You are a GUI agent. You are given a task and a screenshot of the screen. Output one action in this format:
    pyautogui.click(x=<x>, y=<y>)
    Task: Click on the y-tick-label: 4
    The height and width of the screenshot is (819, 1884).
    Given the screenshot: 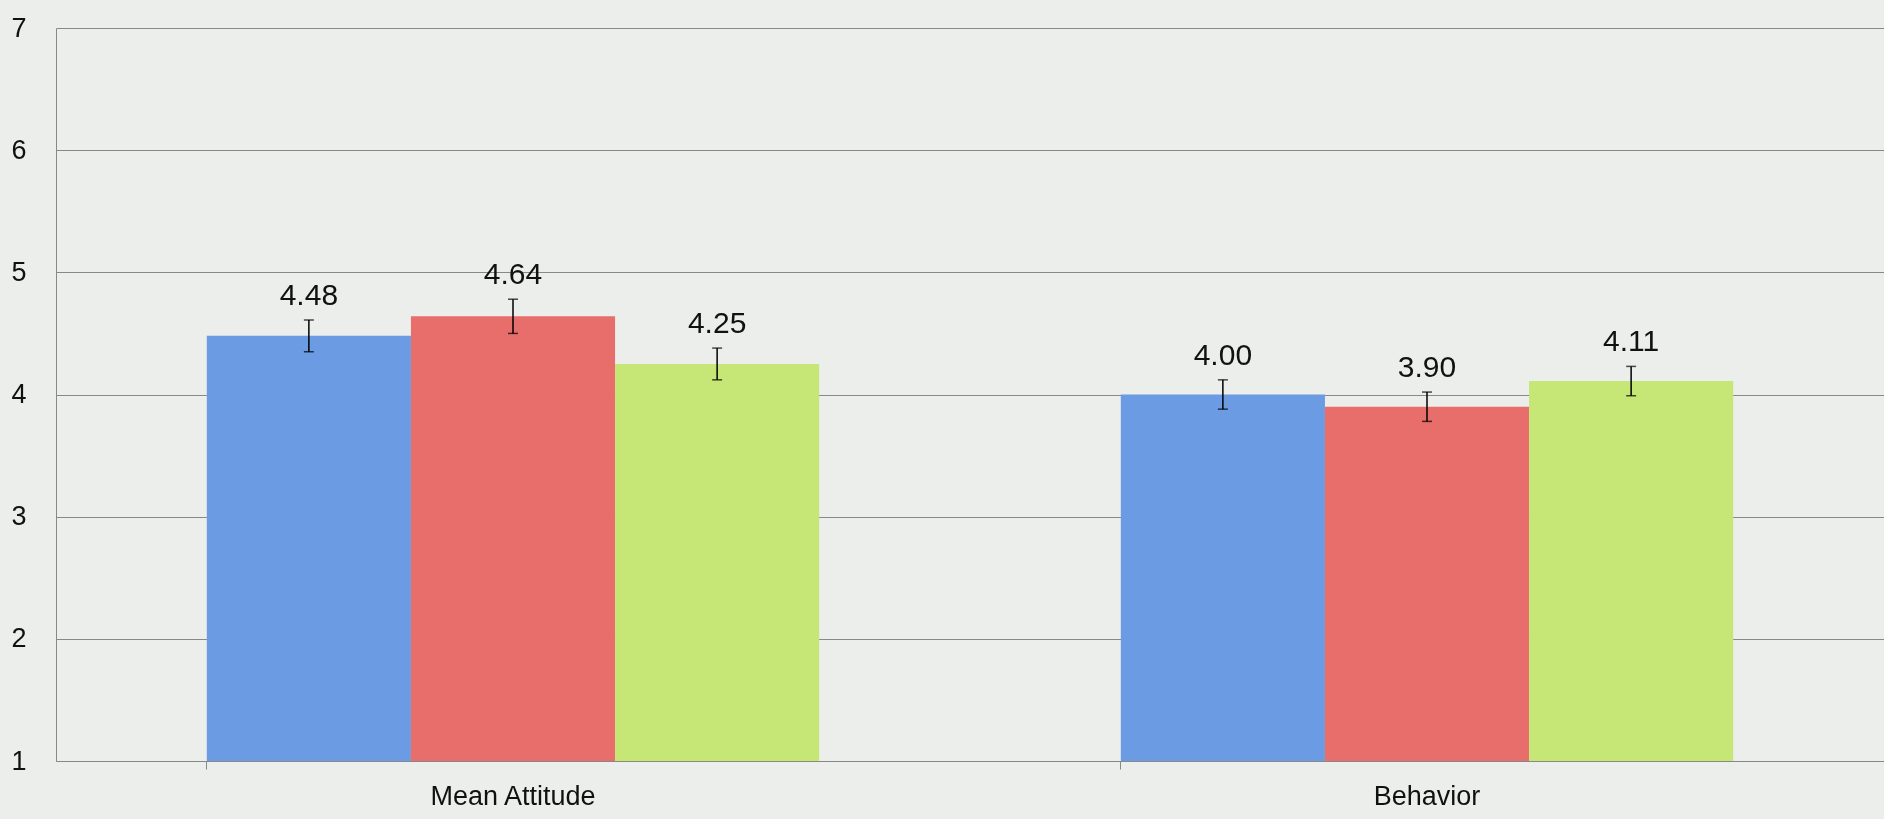 What is the action you would take?
    pyautogui.click(x=19, y=394)
    